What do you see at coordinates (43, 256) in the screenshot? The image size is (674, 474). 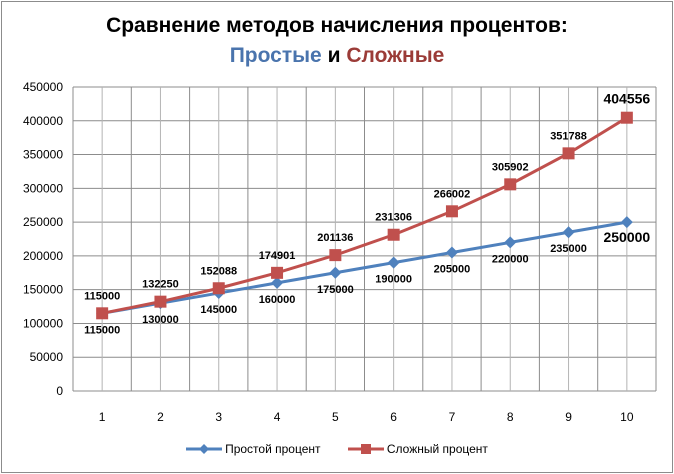 I see `y-tick-label: 200000` at bounding box center [43, 256].